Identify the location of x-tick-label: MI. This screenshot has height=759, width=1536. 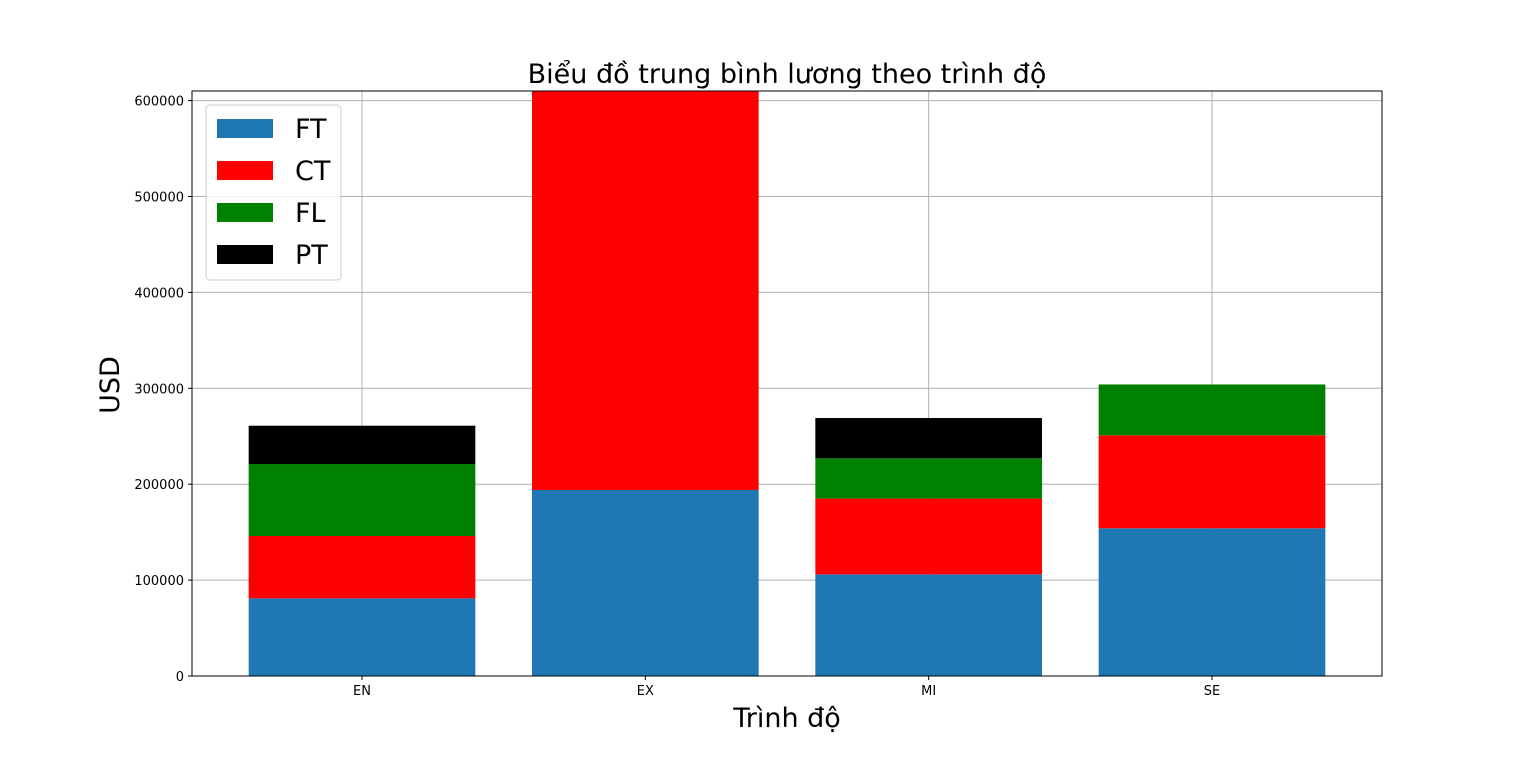
(928, 691).